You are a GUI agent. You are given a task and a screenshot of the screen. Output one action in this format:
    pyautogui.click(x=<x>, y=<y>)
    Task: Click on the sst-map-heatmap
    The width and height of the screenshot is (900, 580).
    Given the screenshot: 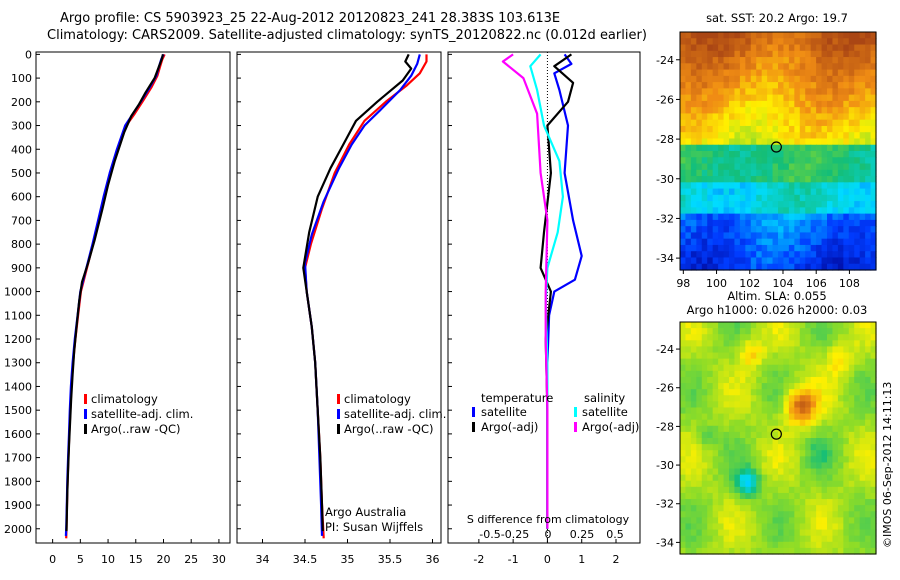 What is the action you would take?
    pyautogui.click(x=778, y=151)
    